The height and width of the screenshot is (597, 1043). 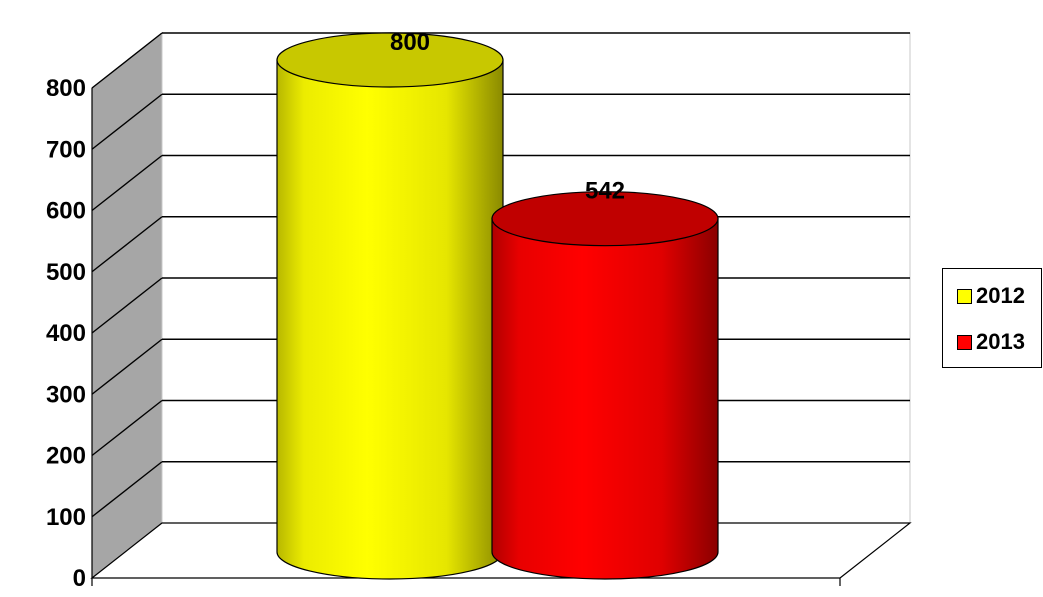 I want to click on bar-2013, so click(x=605, y=385).